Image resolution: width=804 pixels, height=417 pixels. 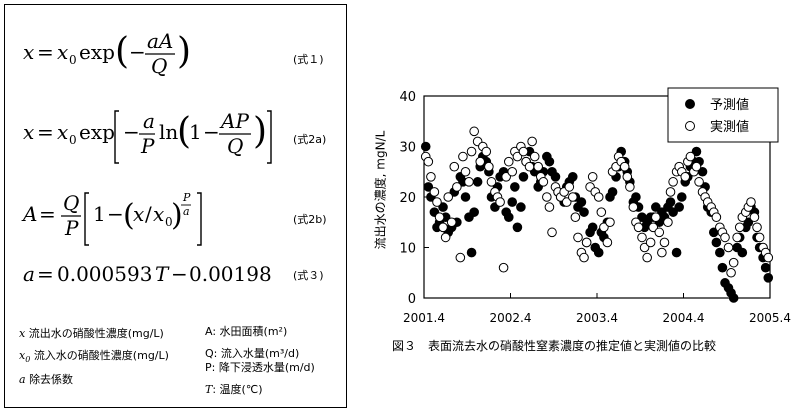 I want to click on svg-text: Q, so click(x=159, y=66).